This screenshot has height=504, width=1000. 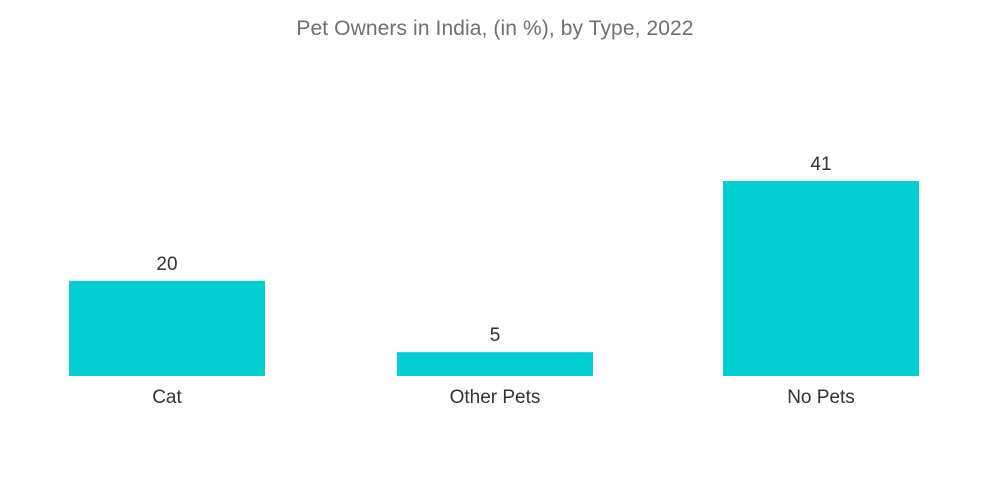 What do you see at coordinates (167, 328) in the screenshot?
I see `bar-cat` at bounding box center [167, 328].